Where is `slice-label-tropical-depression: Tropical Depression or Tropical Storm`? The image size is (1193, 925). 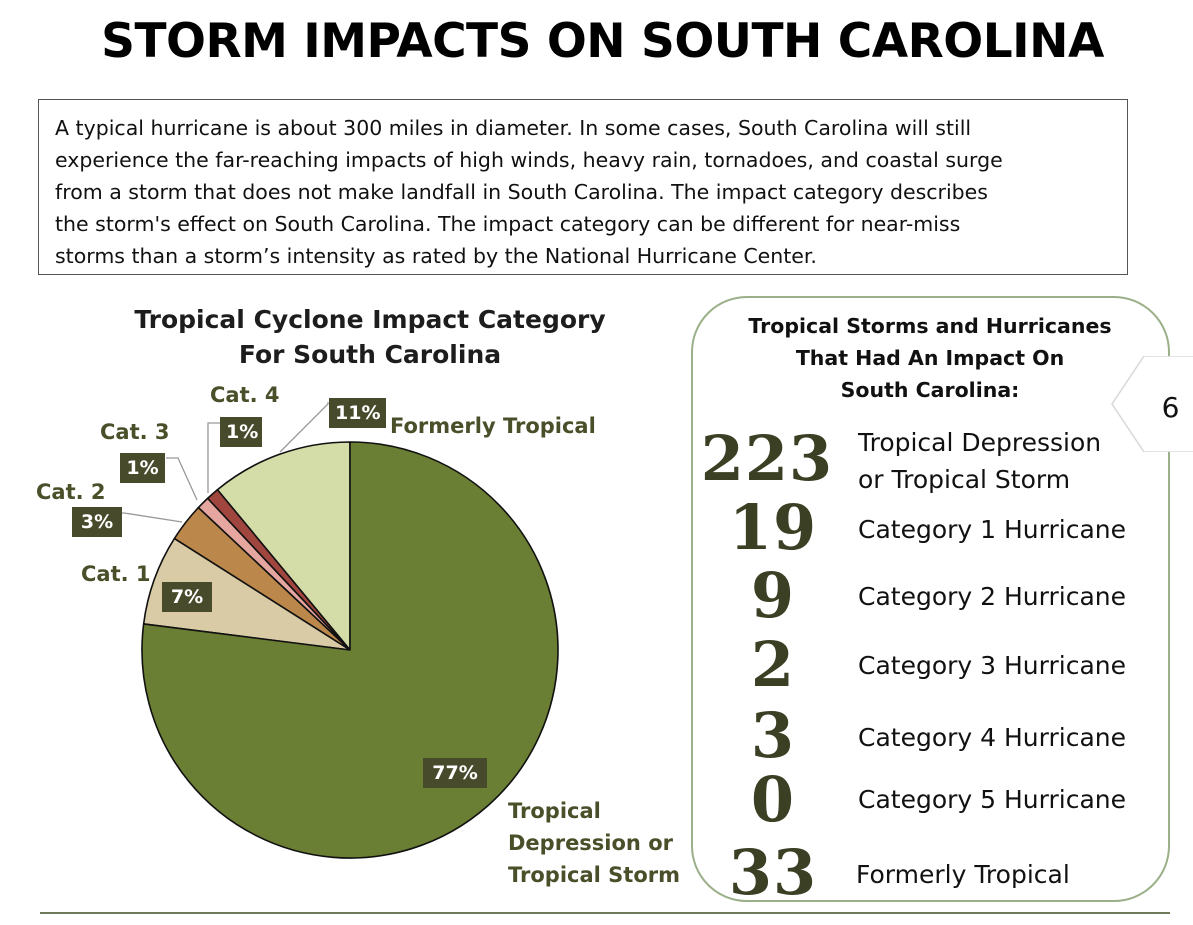
slice-label-tropical-depression: Tropical Depression or Tropical Storm is located at coordinates (594, 843).